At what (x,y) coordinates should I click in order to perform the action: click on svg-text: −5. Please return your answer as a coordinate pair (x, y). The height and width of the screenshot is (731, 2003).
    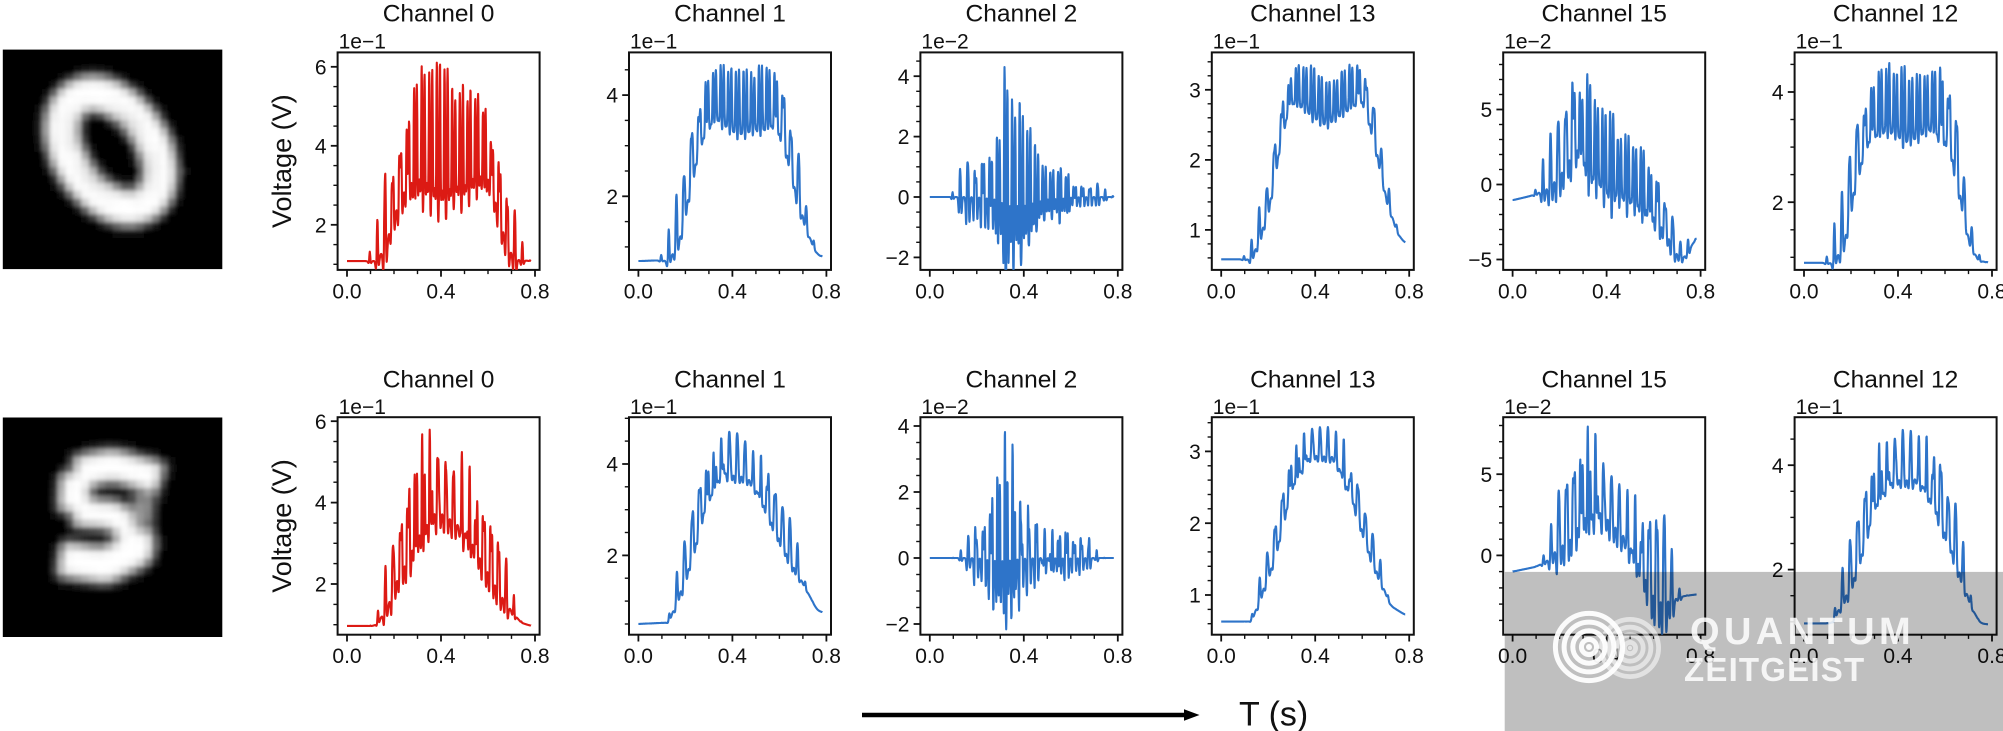
    Looking at the image, I should click on (1480, 260).